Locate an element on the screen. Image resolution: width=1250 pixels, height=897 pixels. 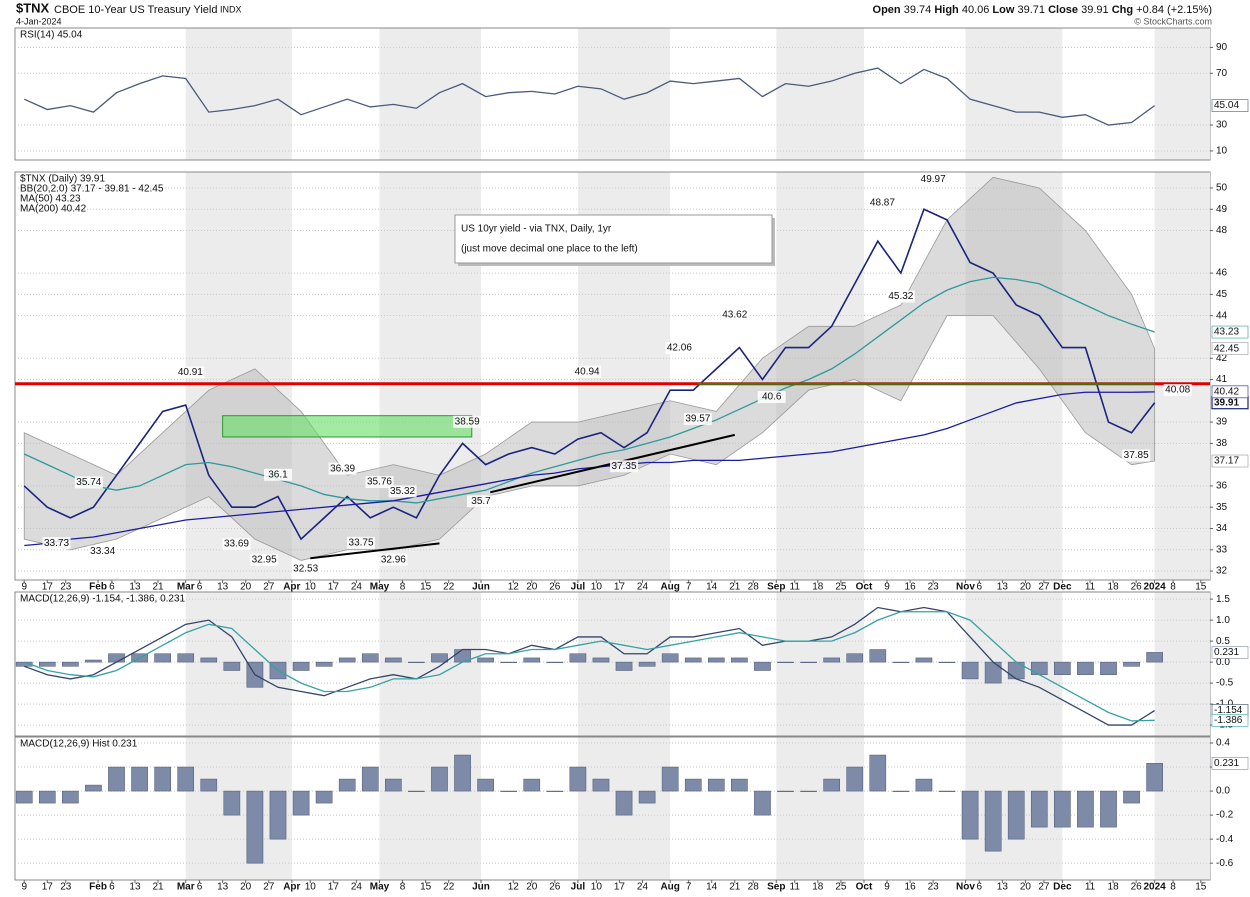
x-tick-label: Dec is located at coordinates (1062, 587).